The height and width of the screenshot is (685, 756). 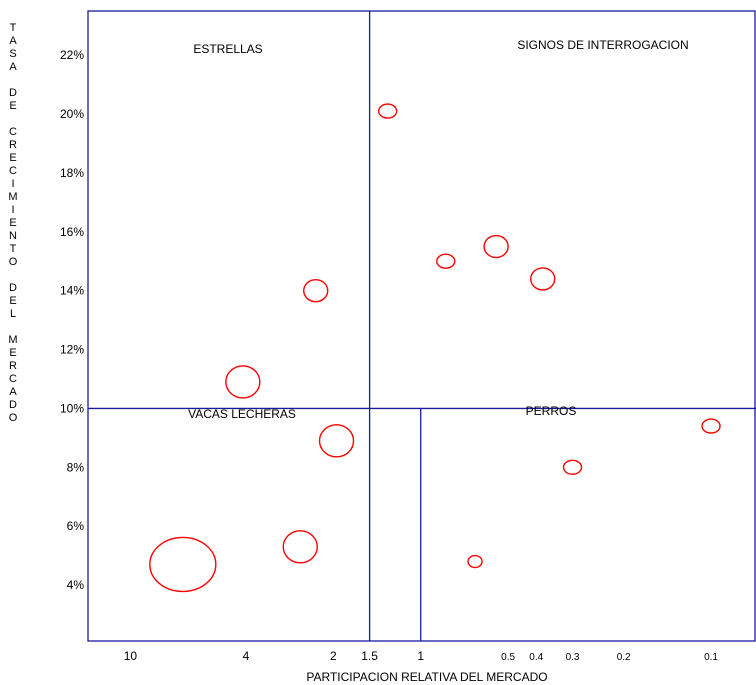 I want to click on x-tick-label: 10, so click(x=131, y=656).